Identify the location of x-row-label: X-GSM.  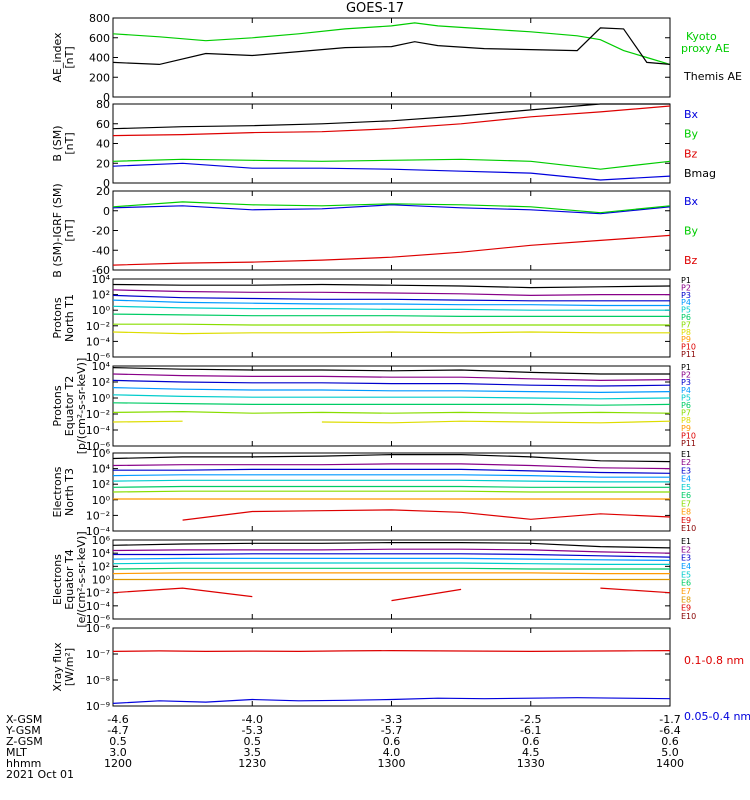
(24, 719).